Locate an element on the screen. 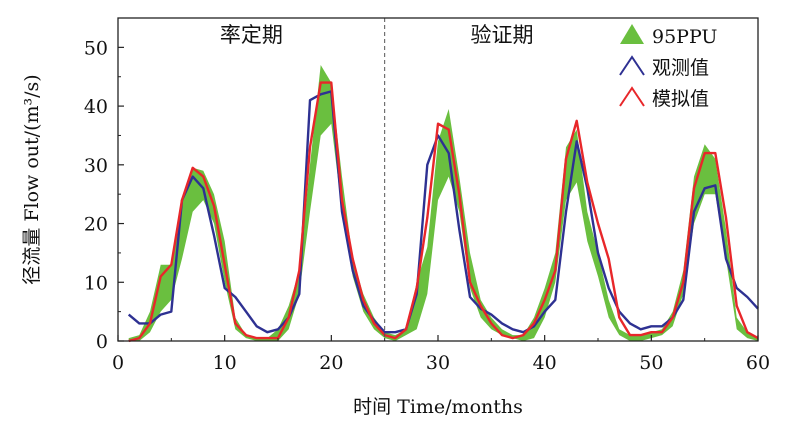  x-tick-label: 20 is located at coordinates (331, 363).